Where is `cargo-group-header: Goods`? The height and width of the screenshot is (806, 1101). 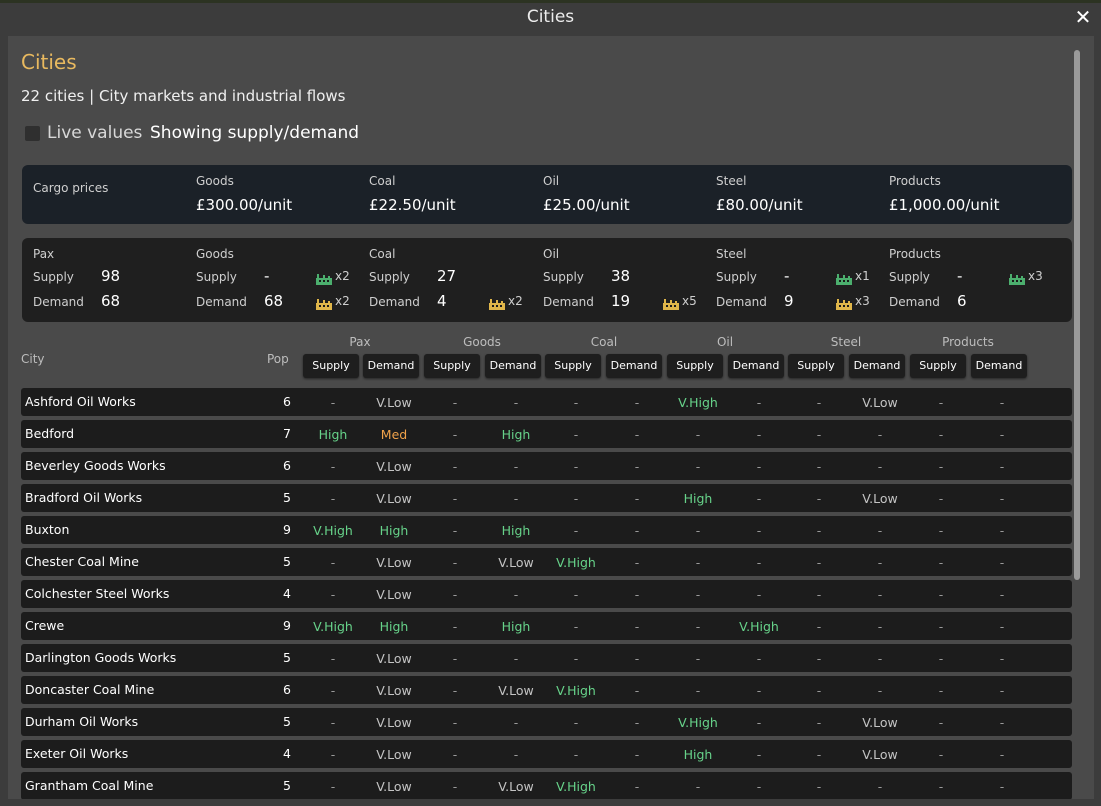 cargo-group-header: Goods is located at coordinates (482, 342).